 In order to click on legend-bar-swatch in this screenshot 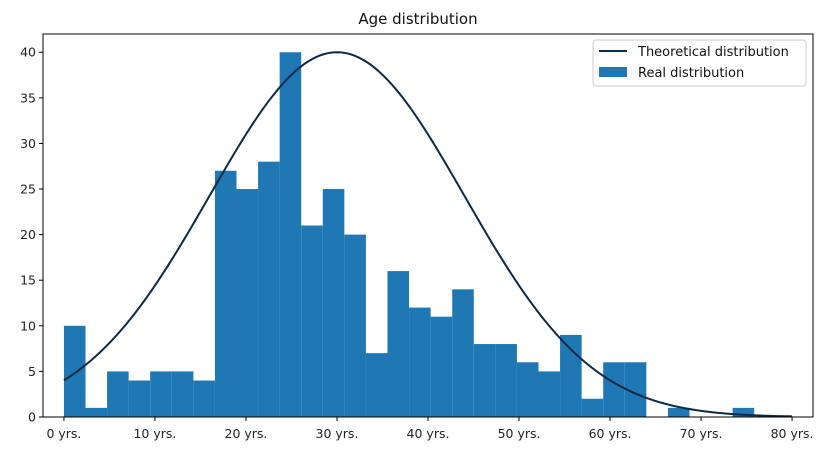, I will do `click(613, 72)`.